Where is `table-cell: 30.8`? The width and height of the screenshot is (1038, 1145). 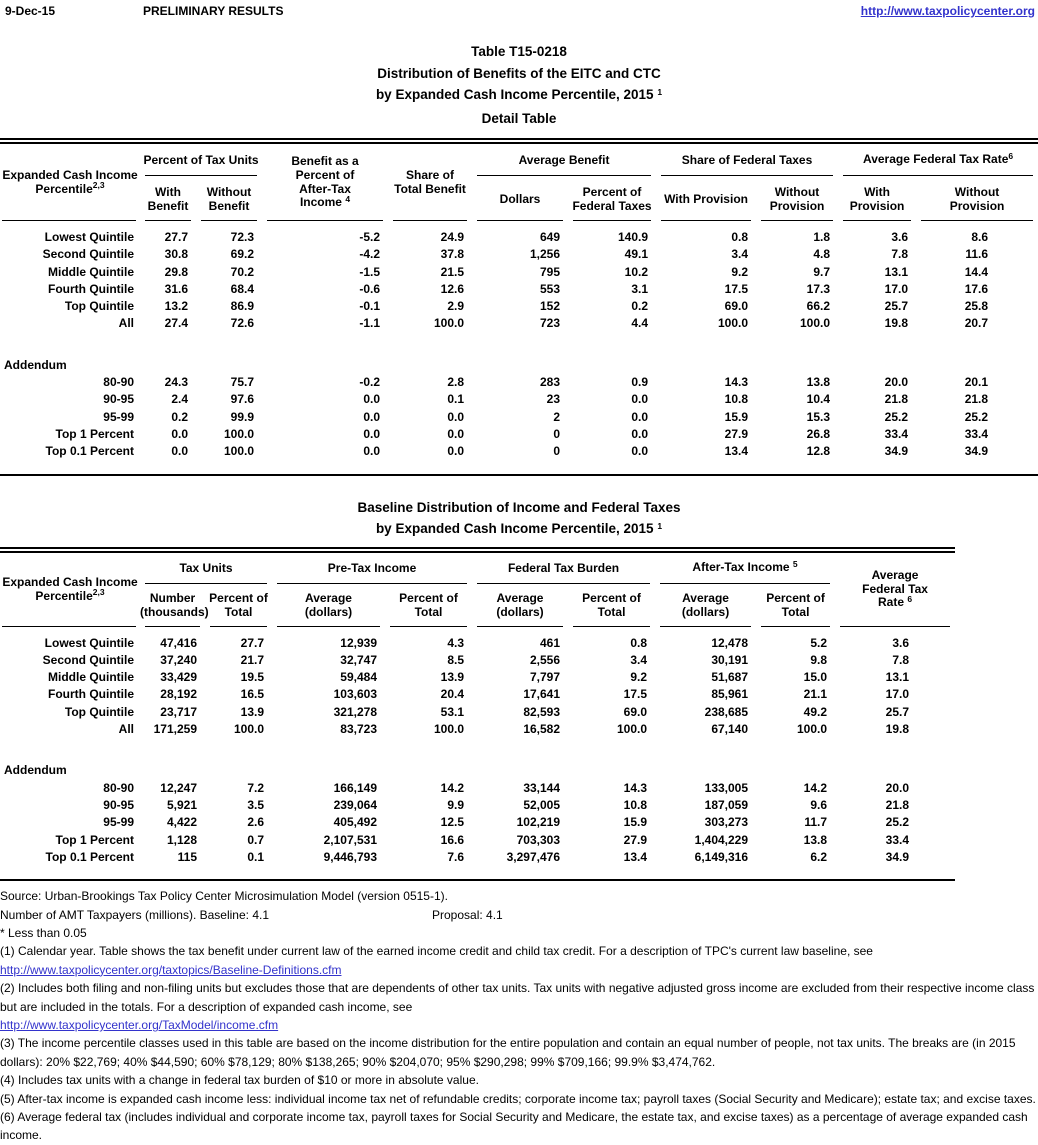 table-cell: 30.8 is located at coordinates (176, 254).